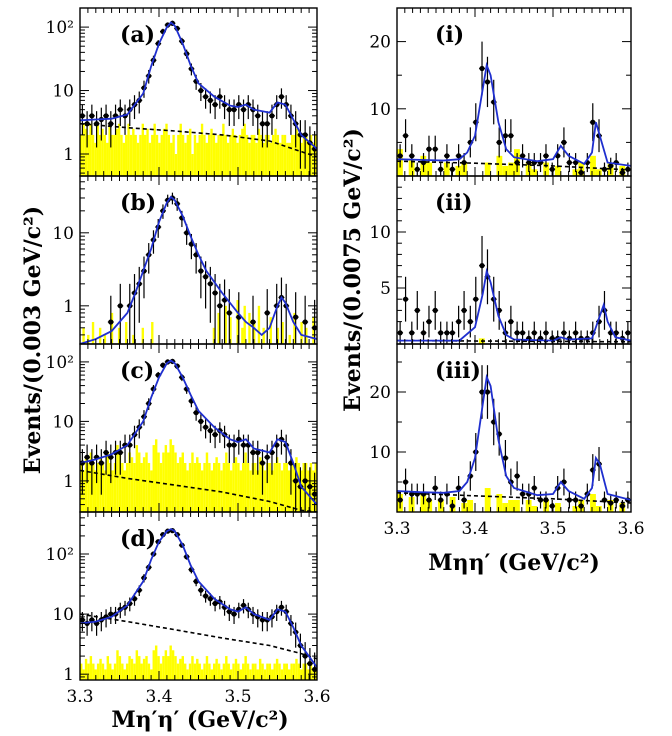  What do you see at coordinates (514, 108) in the screenshot?
I see `plot-area` at bounding box center [514, 108].